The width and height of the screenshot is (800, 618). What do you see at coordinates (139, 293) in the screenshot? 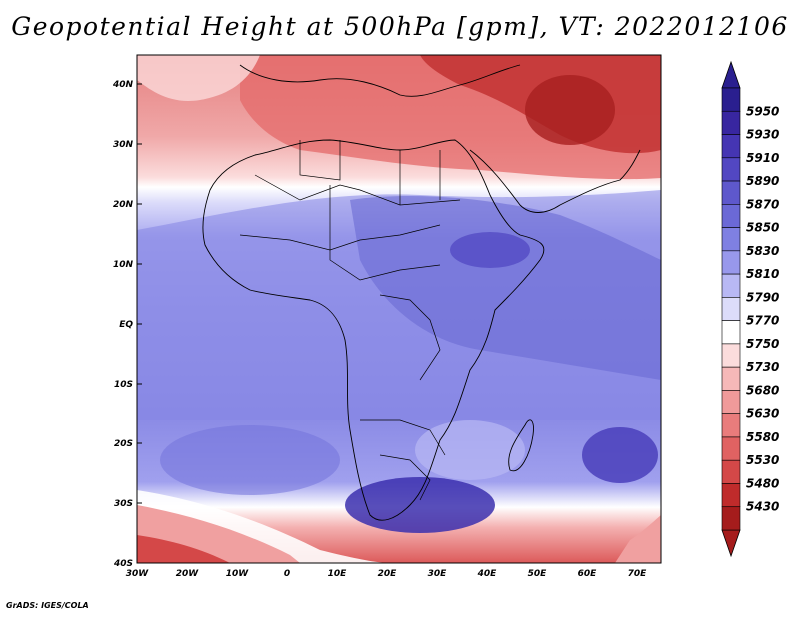
I see `lat-ticks` at bounding box center [139, 293].